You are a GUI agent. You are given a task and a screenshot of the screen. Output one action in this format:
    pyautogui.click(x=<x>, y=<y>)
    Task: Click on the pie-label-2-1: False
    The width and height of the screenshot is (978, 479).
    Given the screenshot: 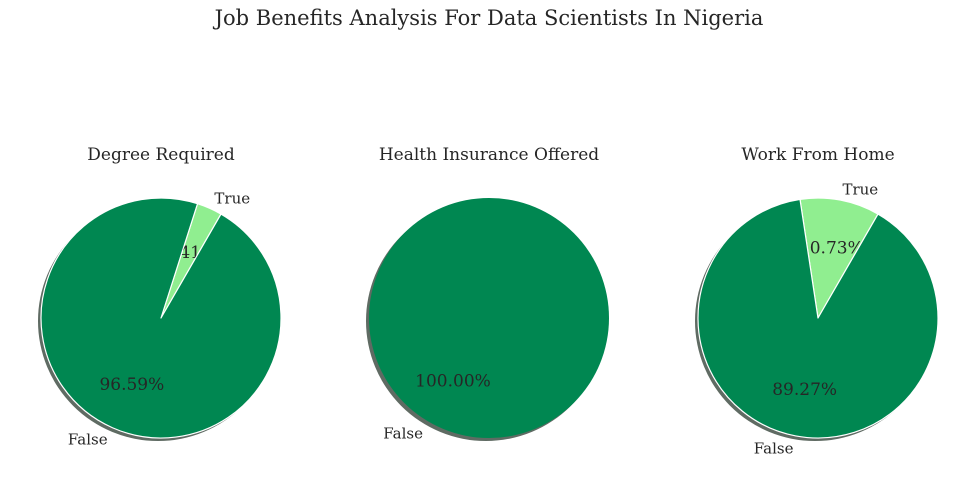 What is the action you would take?
    pyautogui.click(x=774, y=449)
    